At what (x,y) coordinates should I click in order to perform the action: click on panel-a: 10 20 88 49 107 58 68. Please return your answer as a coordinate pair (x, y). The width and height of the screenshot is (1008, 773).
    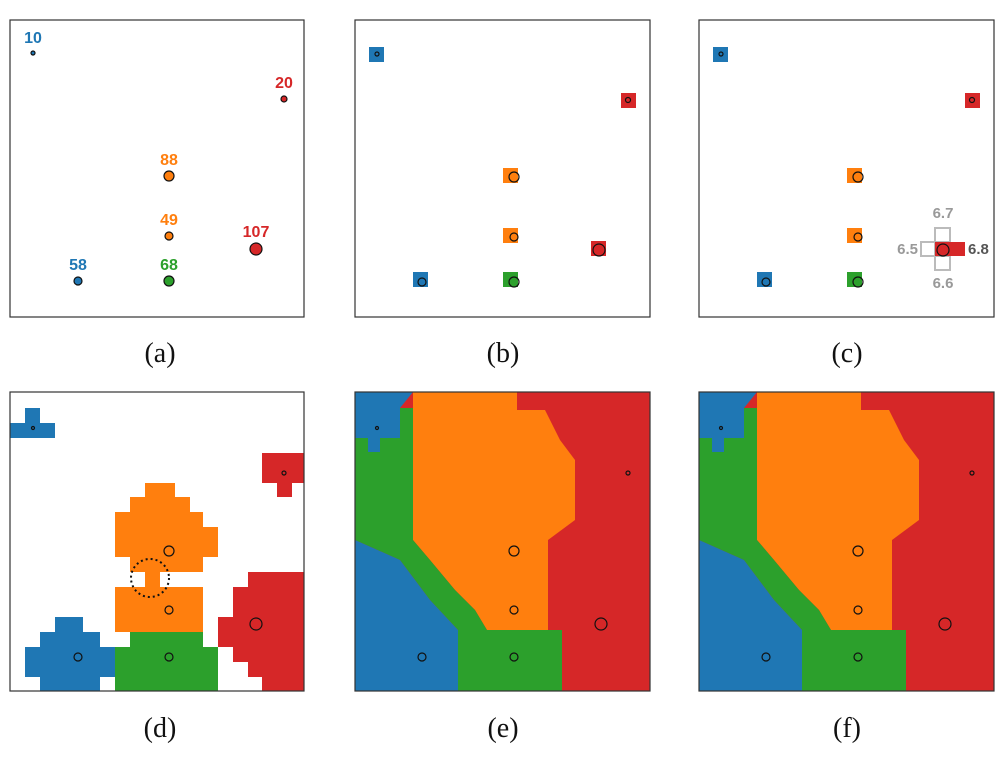
    Looking at the image, I should click on (157, 168).